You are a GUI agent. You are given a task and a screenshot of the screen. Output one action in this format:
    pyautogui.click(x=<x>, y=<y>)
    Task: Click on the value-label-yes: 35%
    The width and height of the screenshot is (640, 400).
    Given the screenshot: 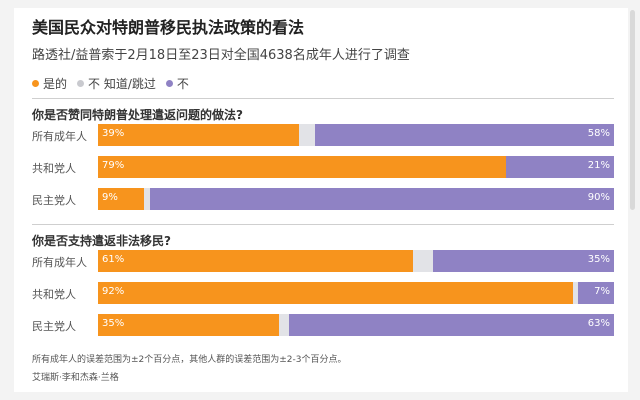 What is the action you would take?
    pyautogui.click(x=113, y=323)
    